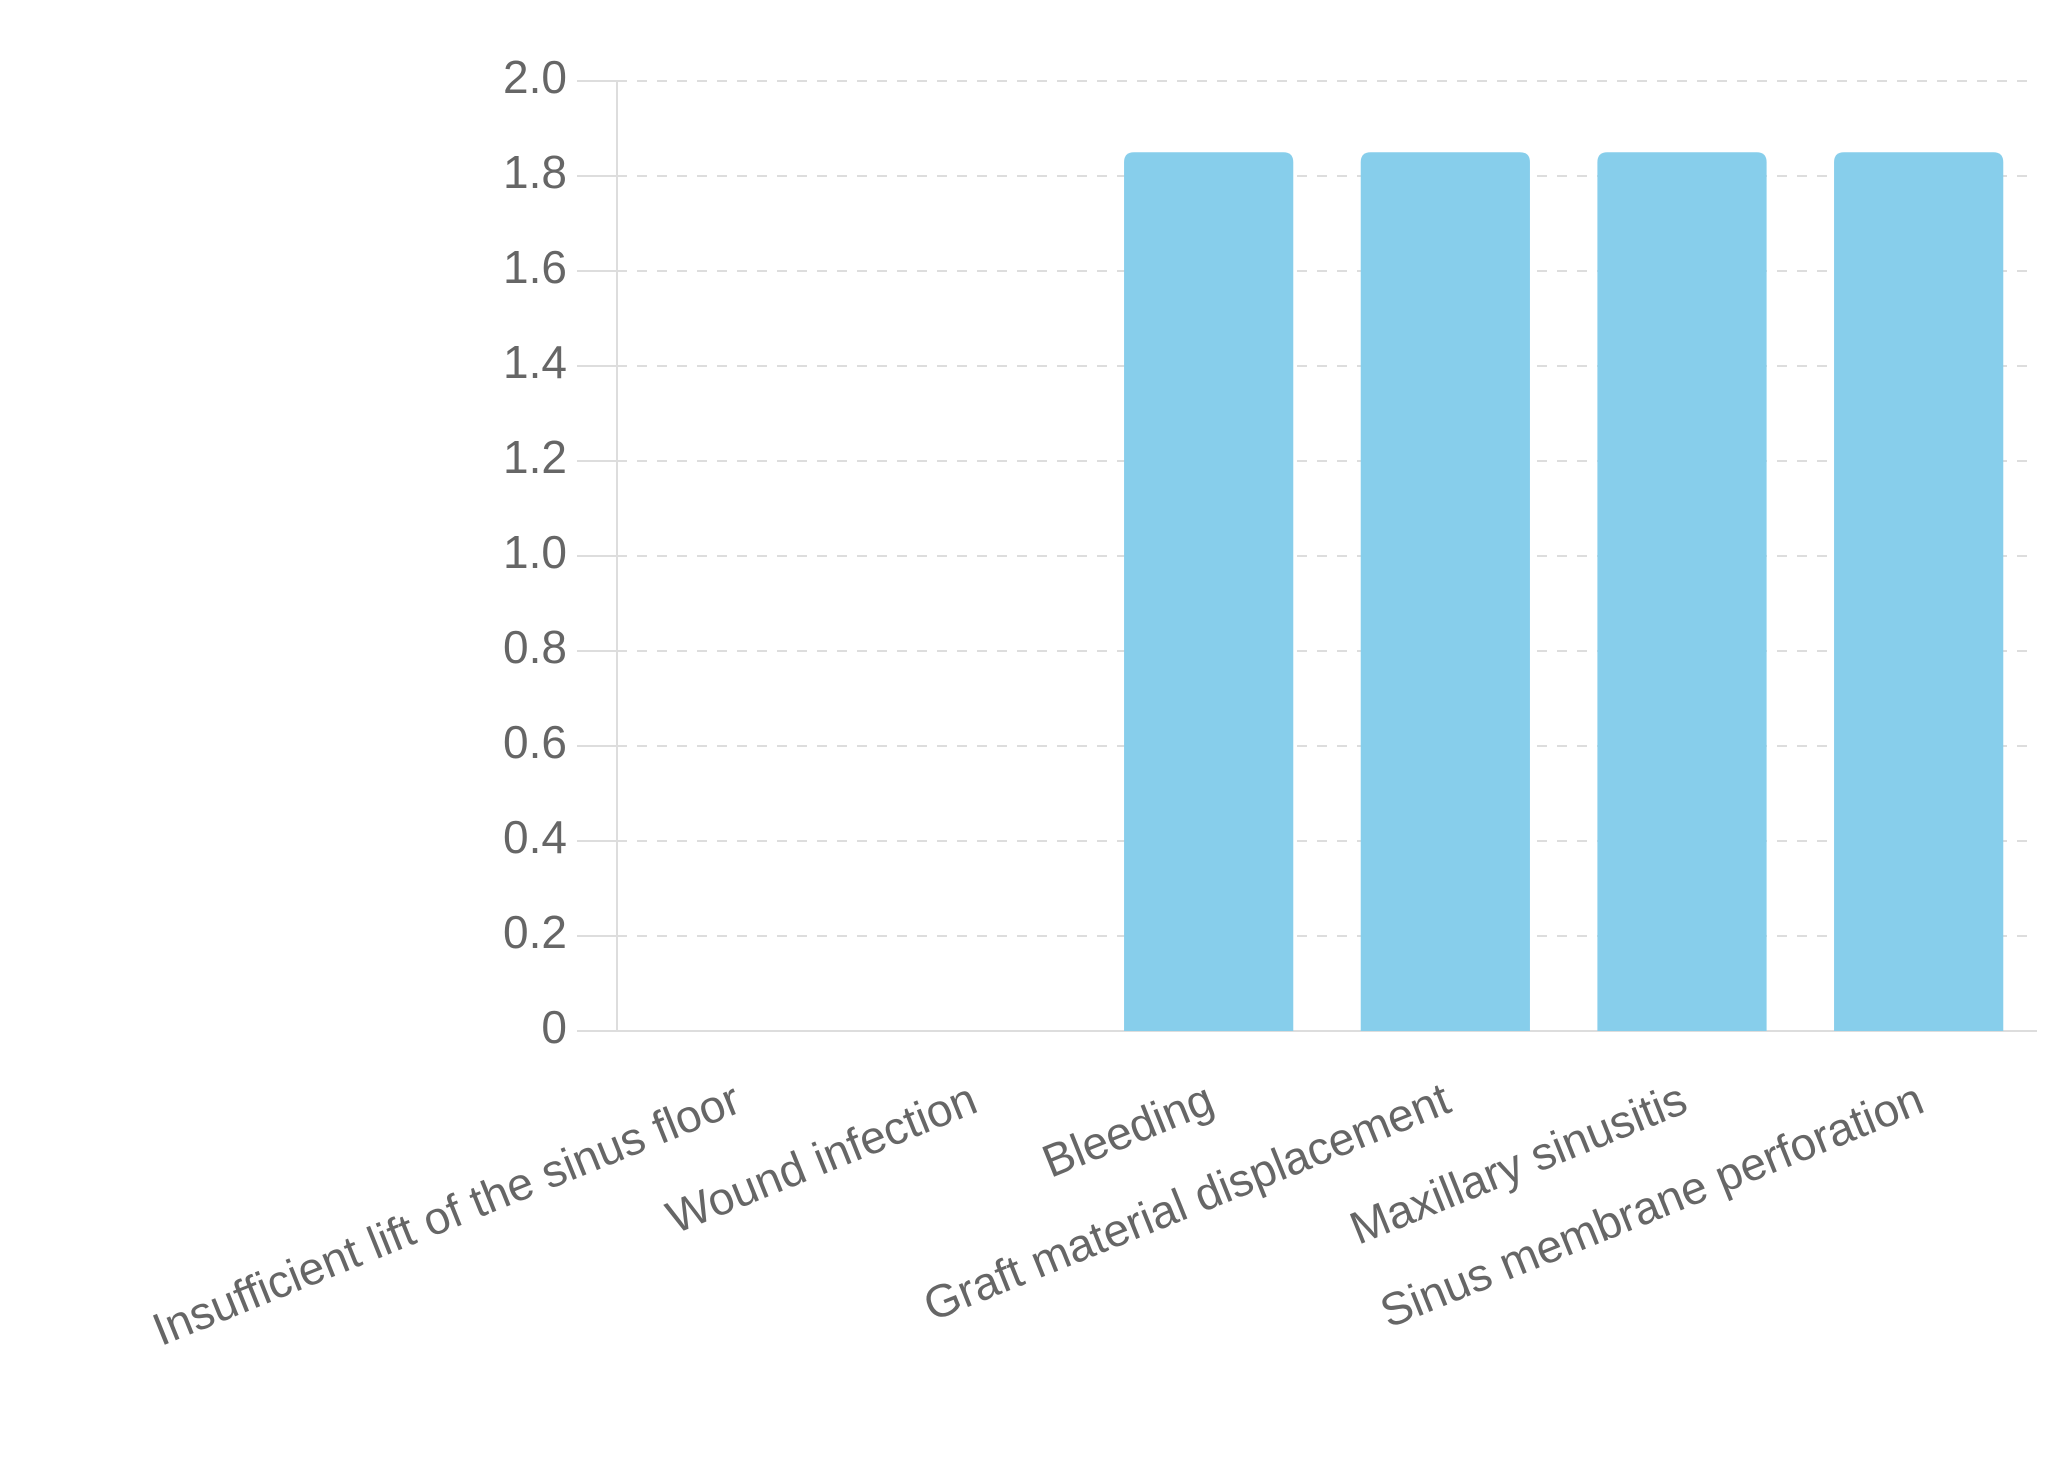 The image size is (2060, 1472). Describe the element at coordinates (446, 1214) in the screenshot. I see `x-tick-label: Insufficient lift of the sinus floor` at that location.